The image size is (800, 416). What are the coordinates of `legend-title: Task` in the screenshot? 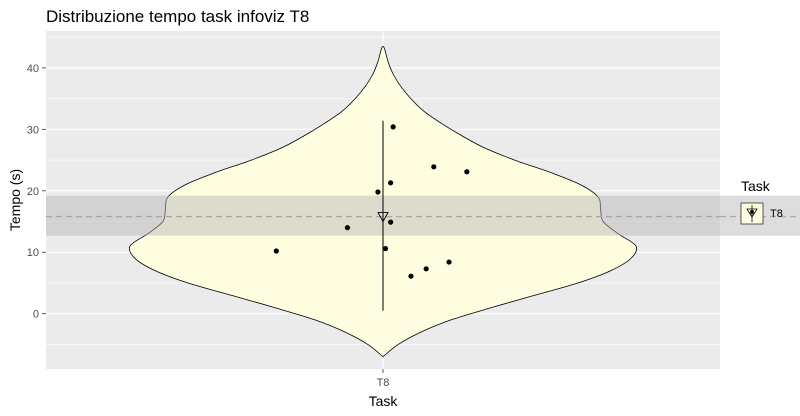 It's located at (756, 186).